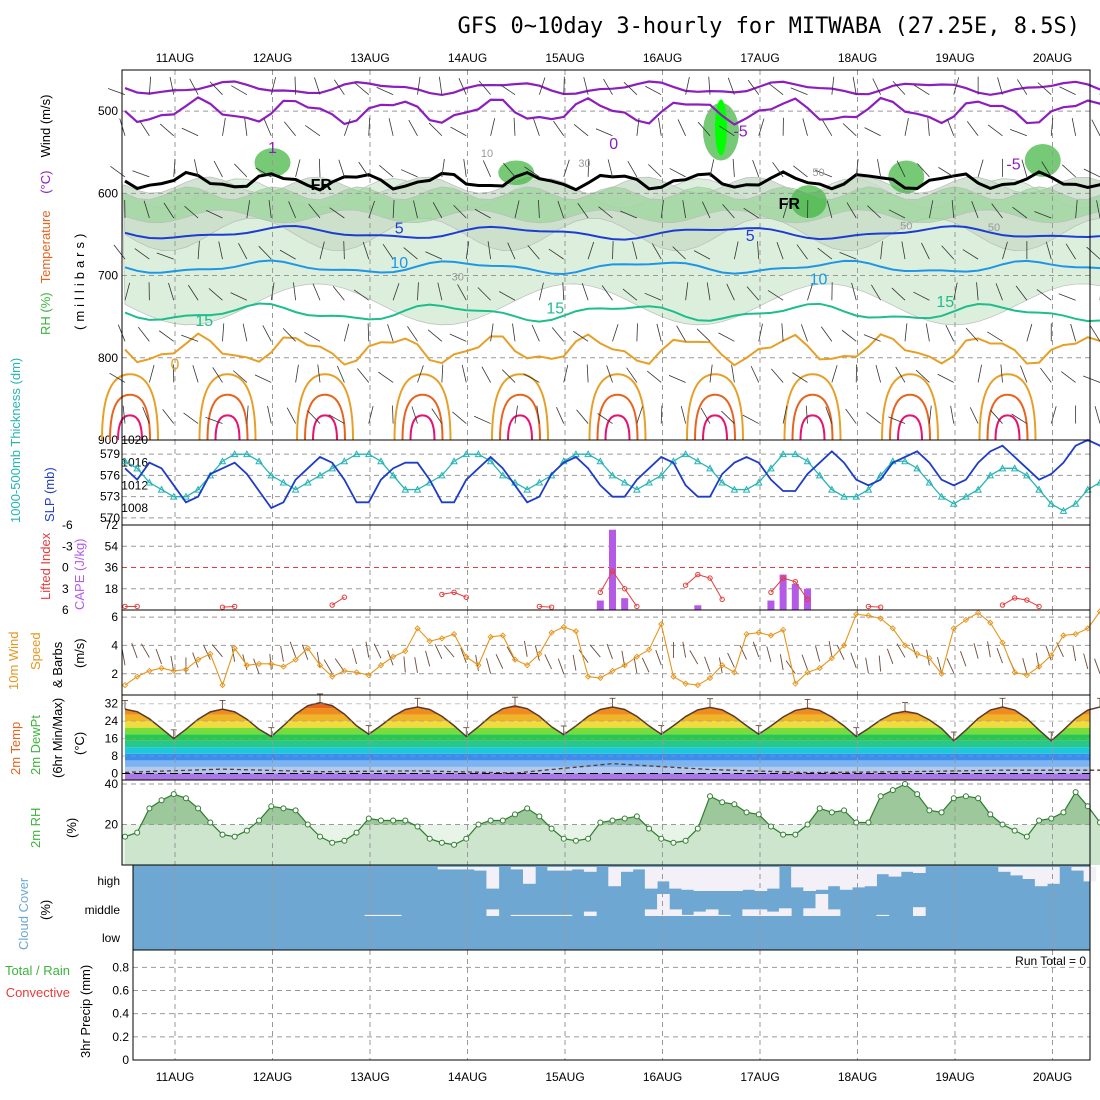  What do you see at coordinates (740, 132) in the screenshot?
I see `contour-label: -5` at bounding box center [740, 132].